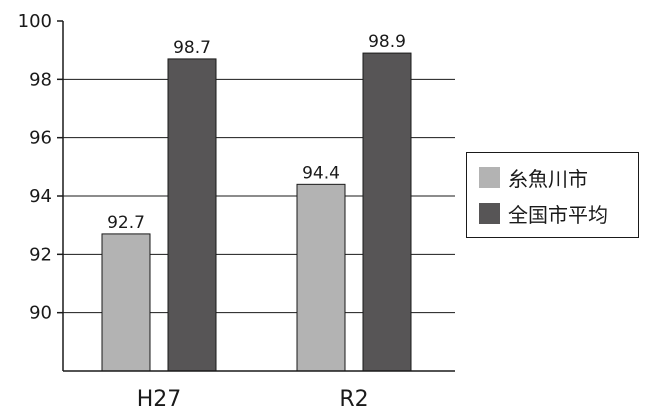 This screenshot has height=417, width=649. Describe the element at coordinates (548, 178) in the screenshot. I see `legend-label-series-1: 糸魚川市` at that location.